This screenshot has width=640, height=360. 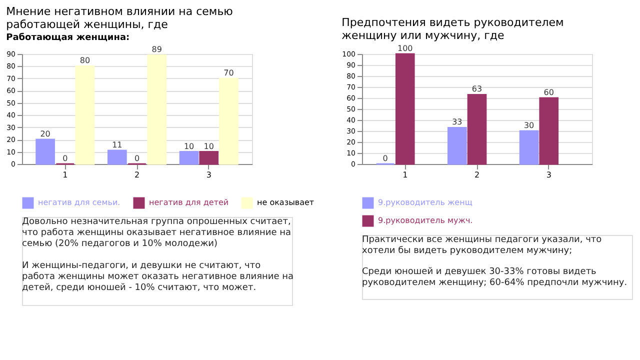 What do you see at coordinates (157, 49) in the screenshot?
I see `data-label: 89` at bounding box center [157, 49].